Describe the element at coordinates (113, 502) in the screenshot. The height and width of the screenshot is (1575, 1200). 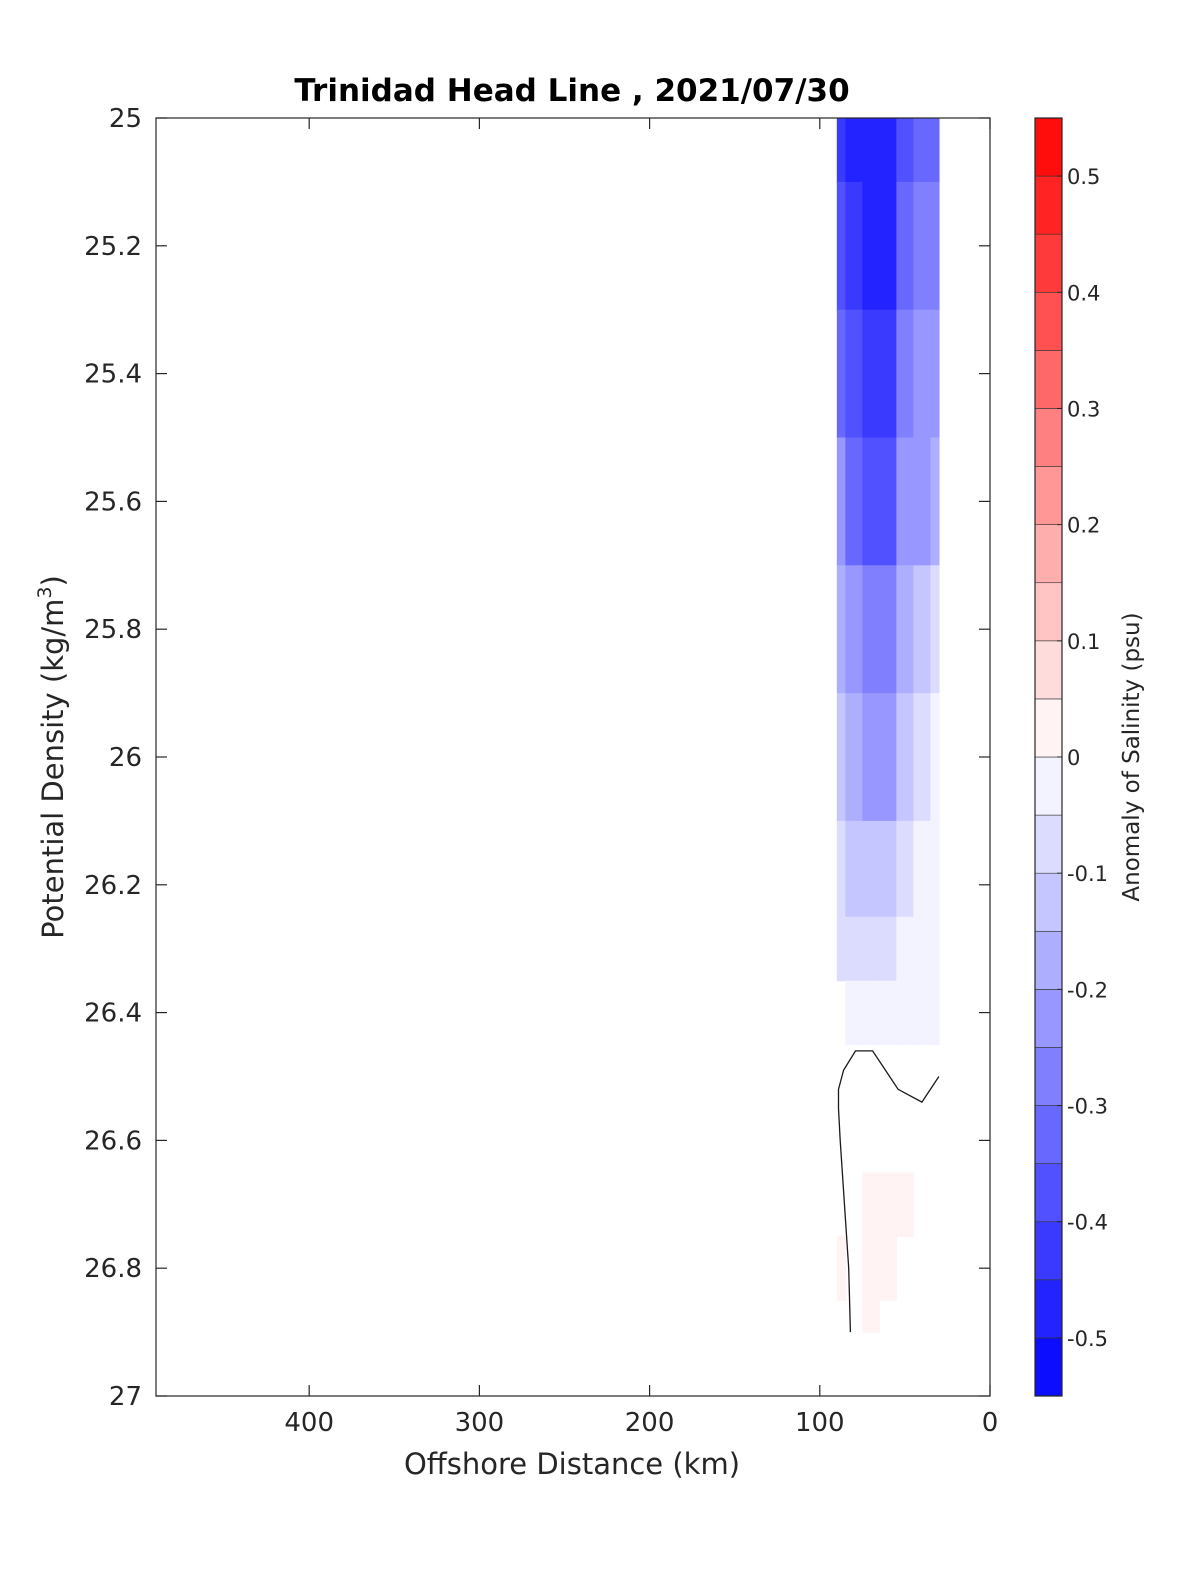
I see `y-tick-label: 25.6` at that location.